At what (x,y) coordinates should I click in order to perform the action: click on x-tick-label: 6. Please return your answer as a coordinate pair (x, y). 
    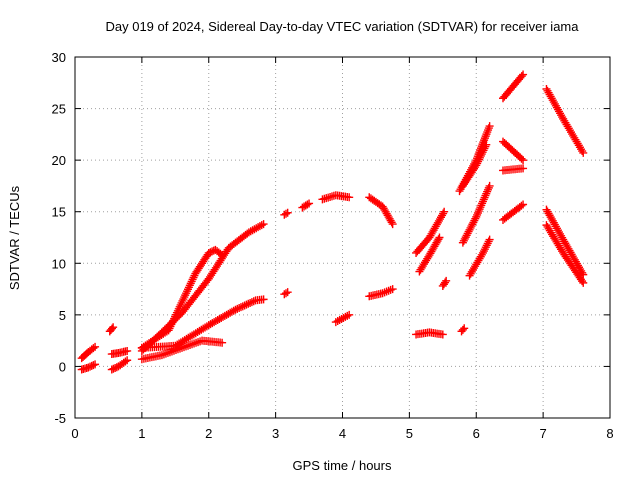
    Looking at the image, I should click on (476, 433).